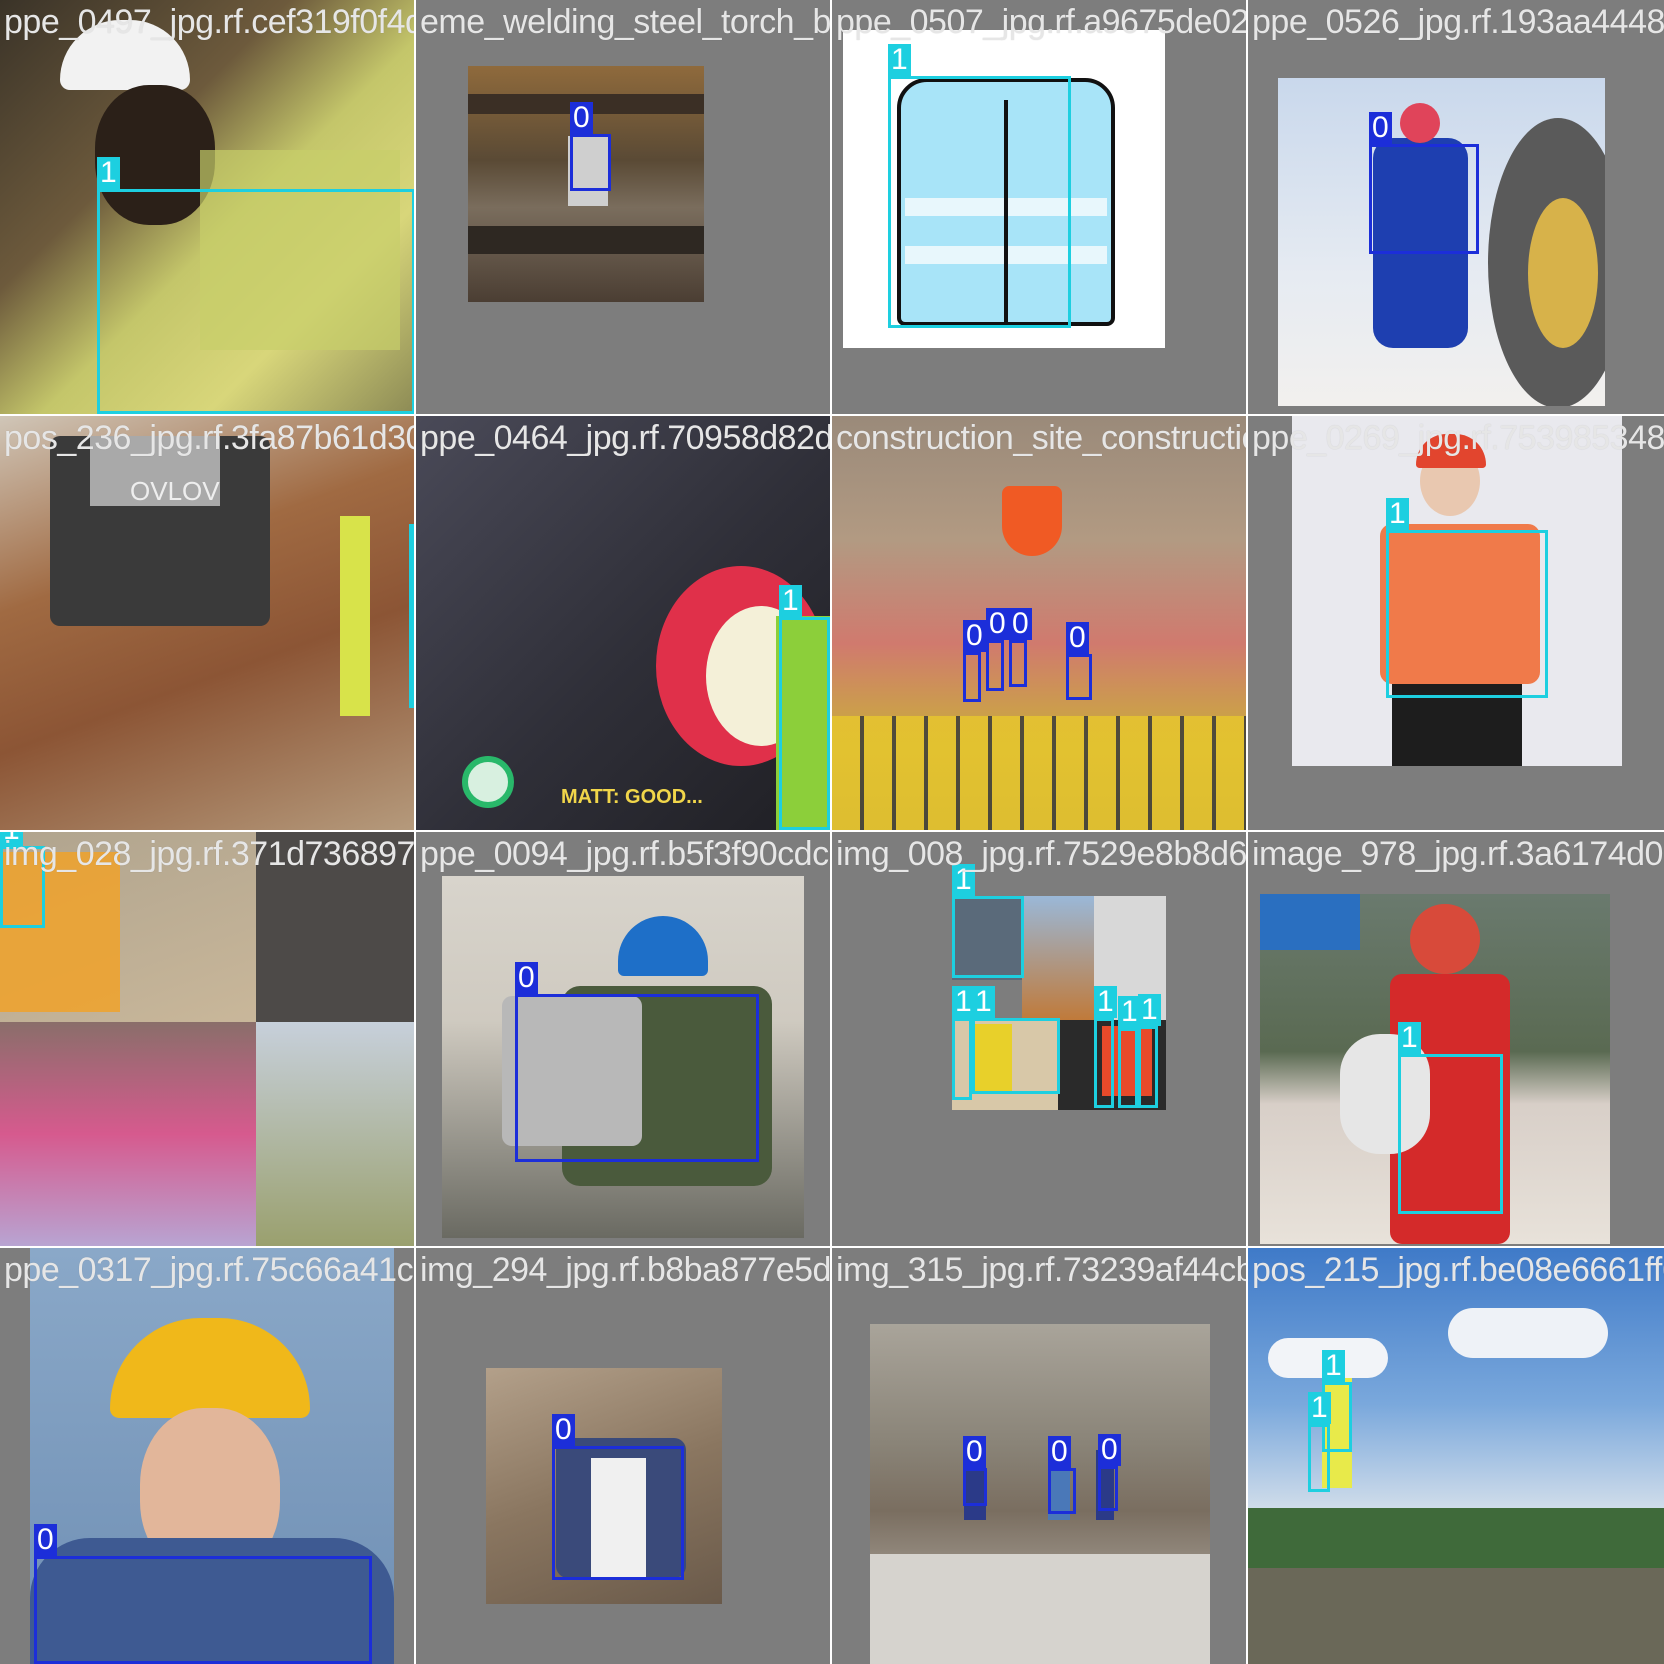 The image size is (1664, 1664). What do you see at coordinates (625, 1270) in the screenshot?
I see `tile-filename: img_294_jpg.rf.b8ba877e5d0875fab` at bounding box center [625, 1270].